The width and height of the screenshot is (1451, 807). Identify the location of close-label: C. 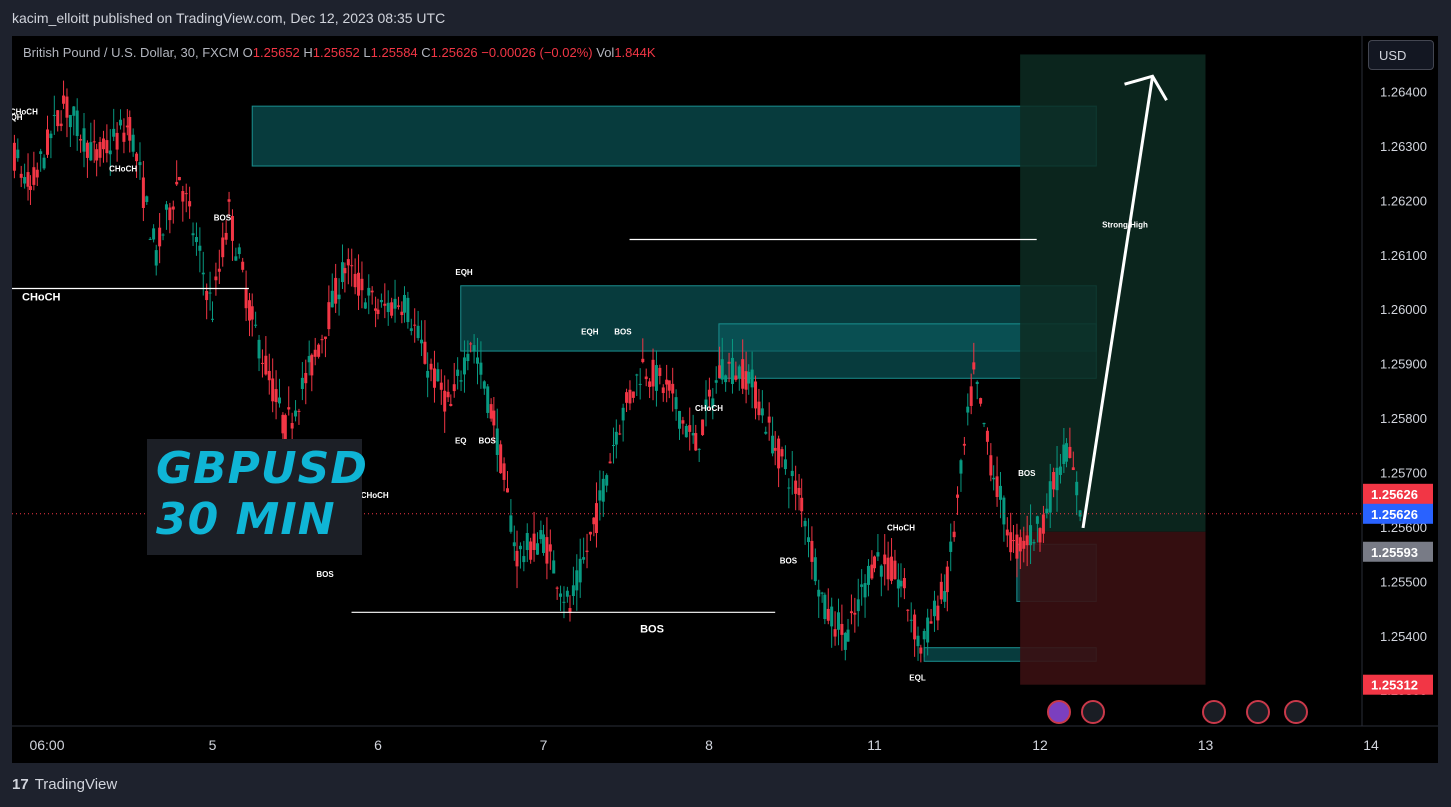
(426, 52).